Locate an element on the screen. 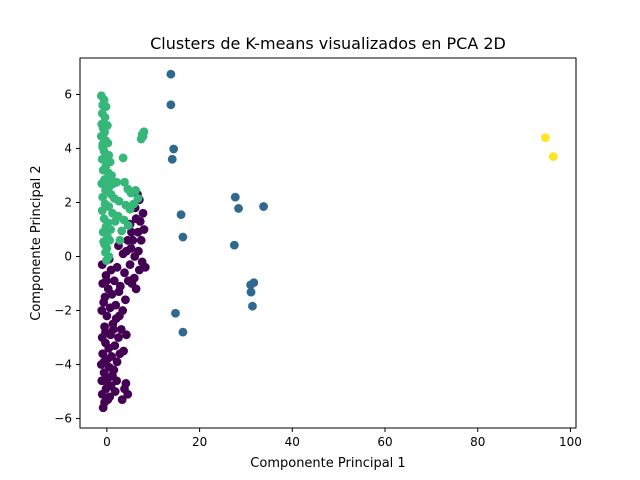 The width and height of the screenshot is (640, 480). y-axis-ticks: −6 −4 −2 0 2 4 6 is located at coordinates (67, 256).